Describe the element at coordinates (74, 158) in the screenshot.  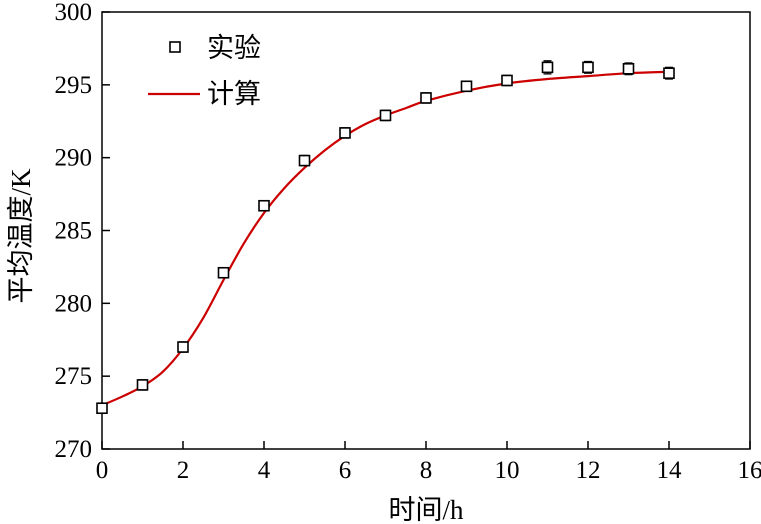
I see `y-tick-label: 290` at that location.